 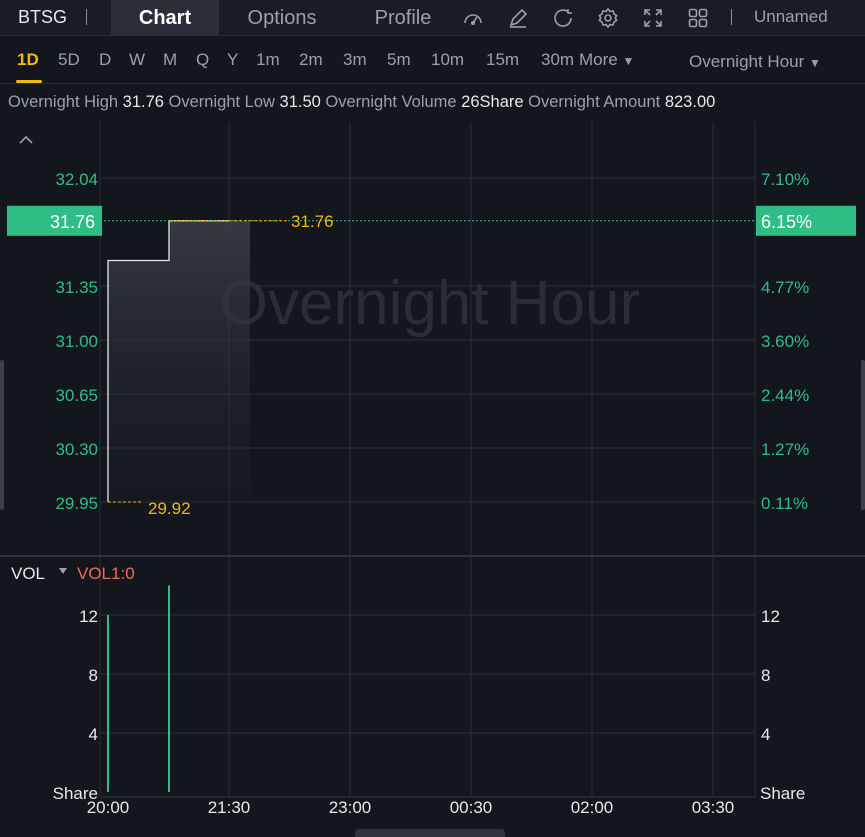 I want to click on period-15m: 15m, so click(x=503, y=59).